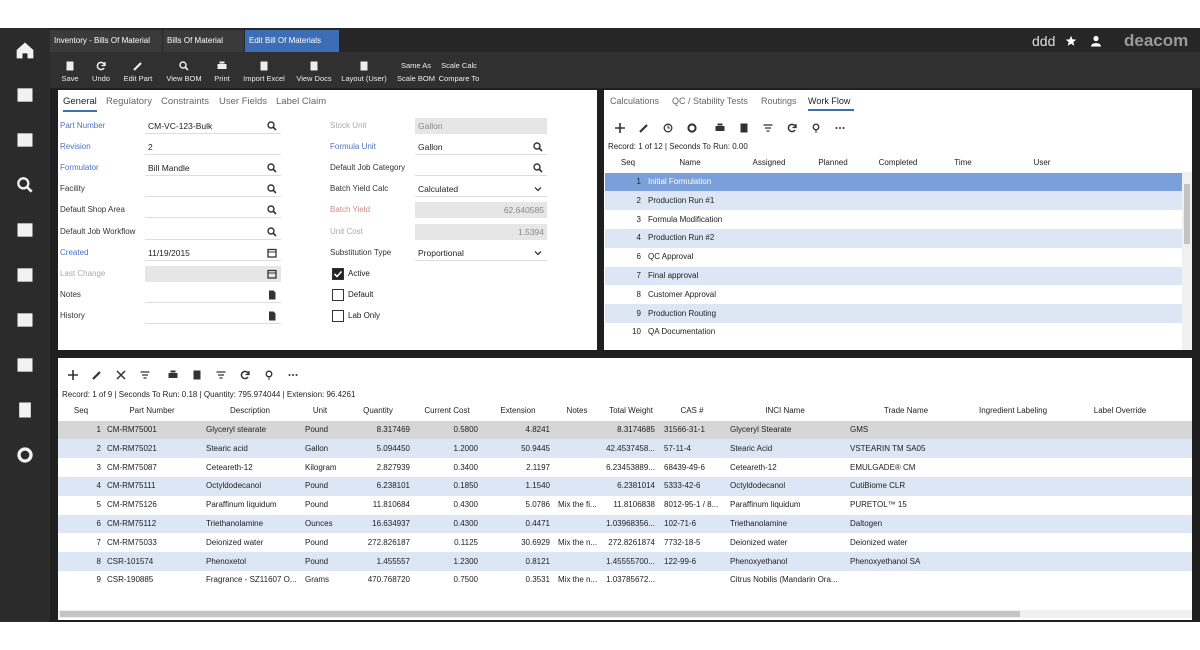 This screenshot has width=1200, height=650. Describe the element at coordinates (301, 101) in the screenshot. I see `form-tab: Label Claim` at that location.